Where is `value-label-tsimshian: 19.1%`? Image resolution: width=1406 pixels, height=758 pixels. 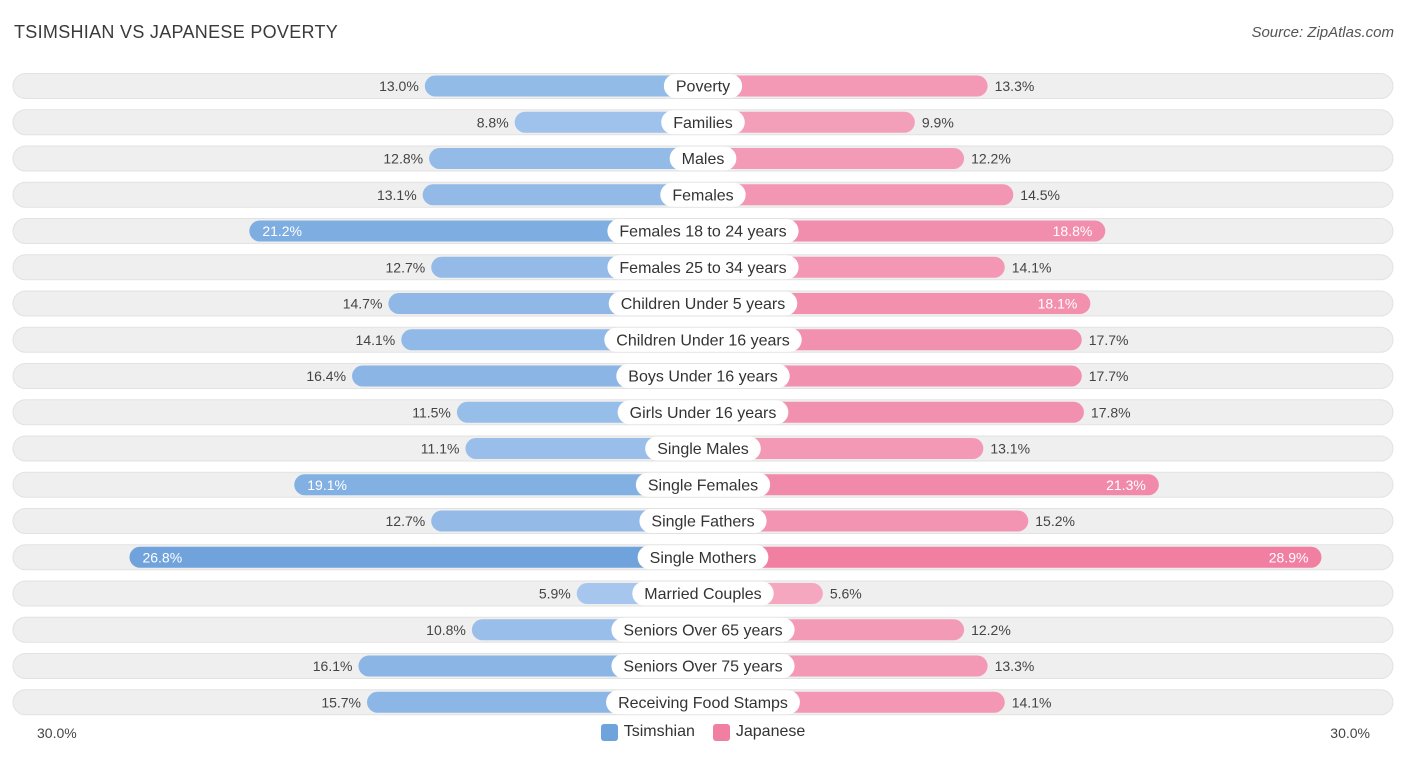 value-label-tsimshian: 19.1% is located at coordinates (327, 485).